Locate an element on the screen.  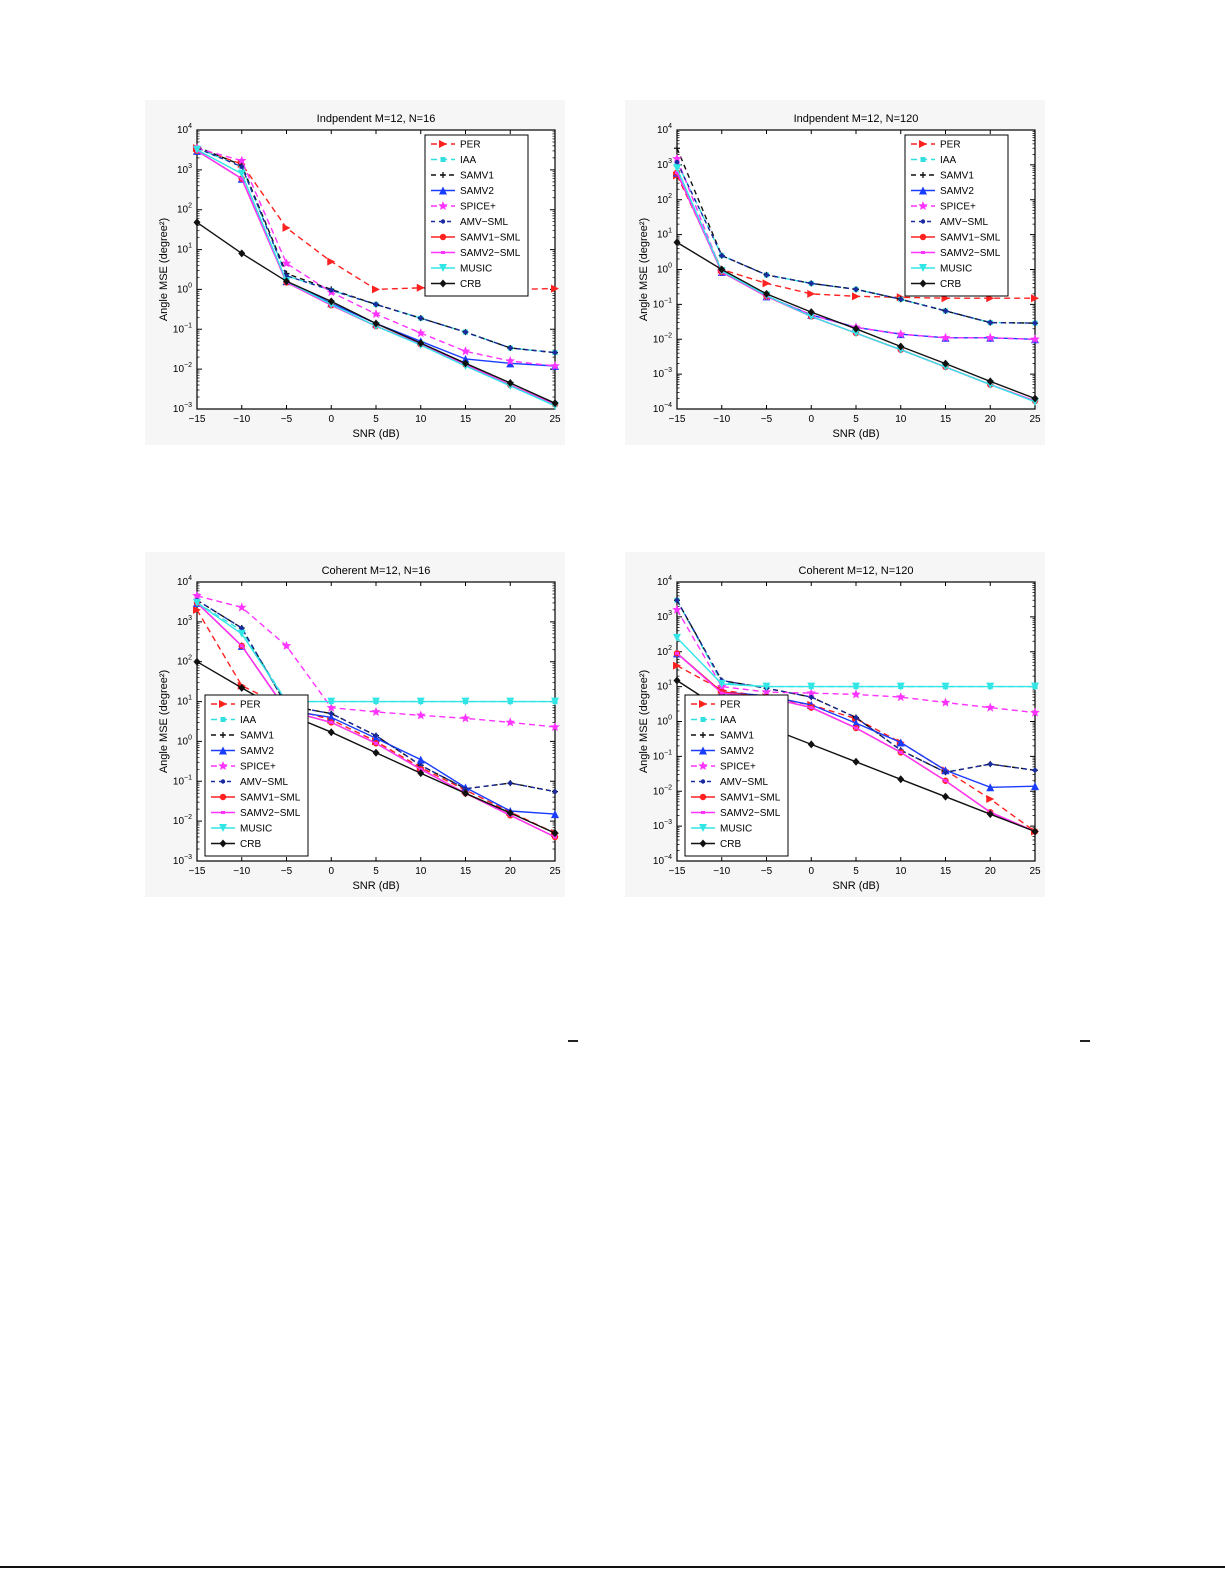
x-tick-label: 25 is located at coordinates (555, 871).